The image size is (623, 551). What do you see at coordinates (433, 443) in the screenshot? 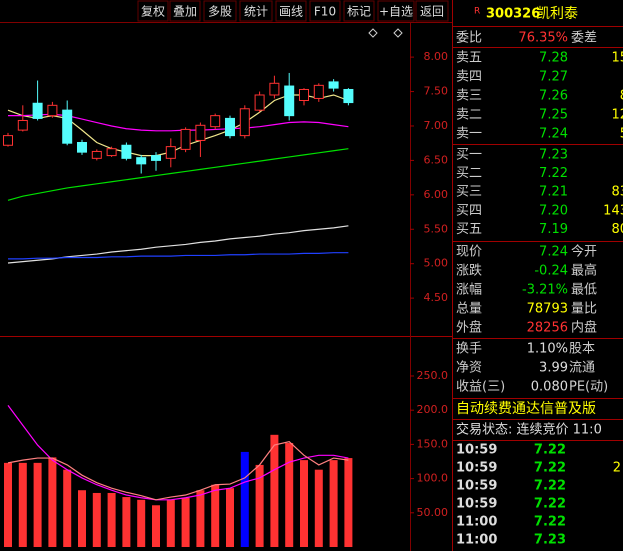
I see `y-tick-label: 150.0` at bounding box center [433, 443].